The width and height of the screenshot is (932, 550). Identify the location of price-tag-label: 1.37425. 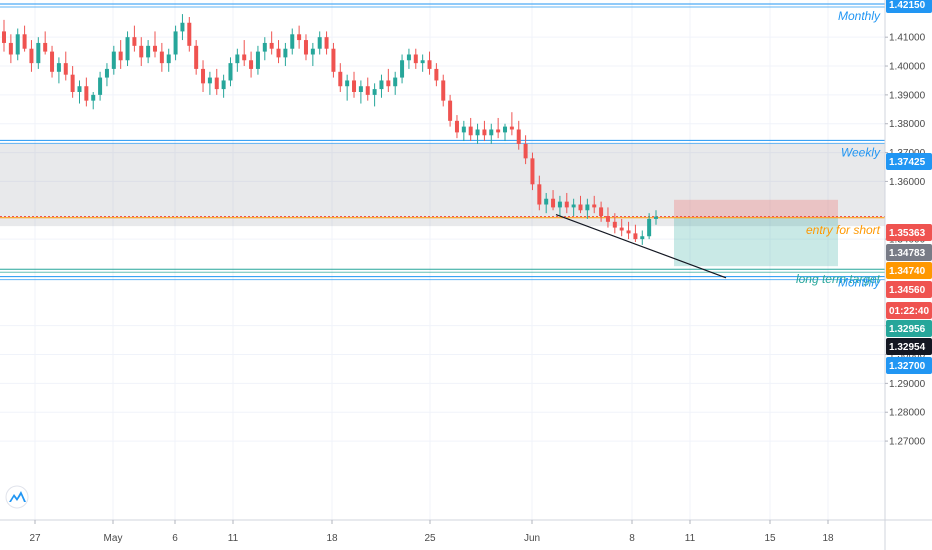
(907, 162).